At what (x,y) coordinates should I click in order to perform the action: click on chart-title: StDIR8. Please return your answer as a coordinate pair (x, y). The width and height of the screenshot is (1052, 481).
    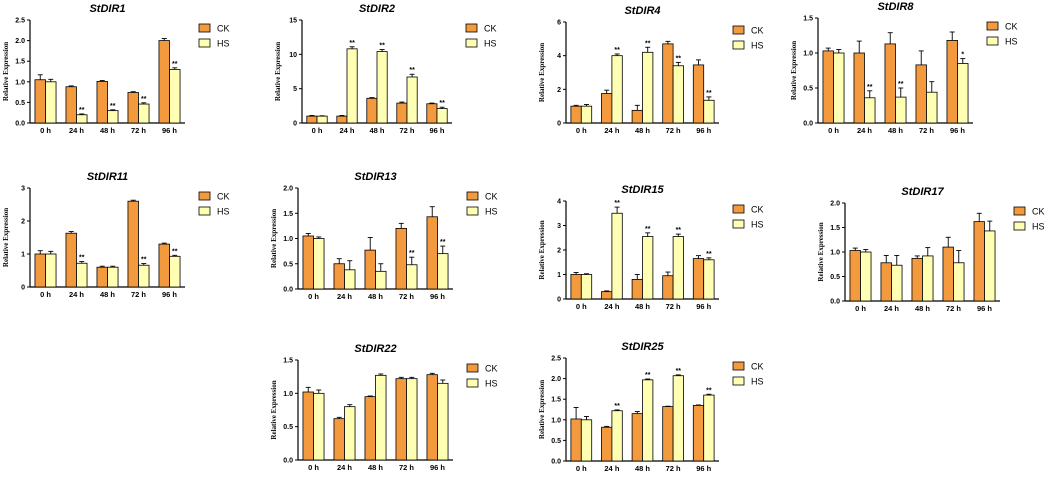
    Looking at the image, I should click on (895, 7).